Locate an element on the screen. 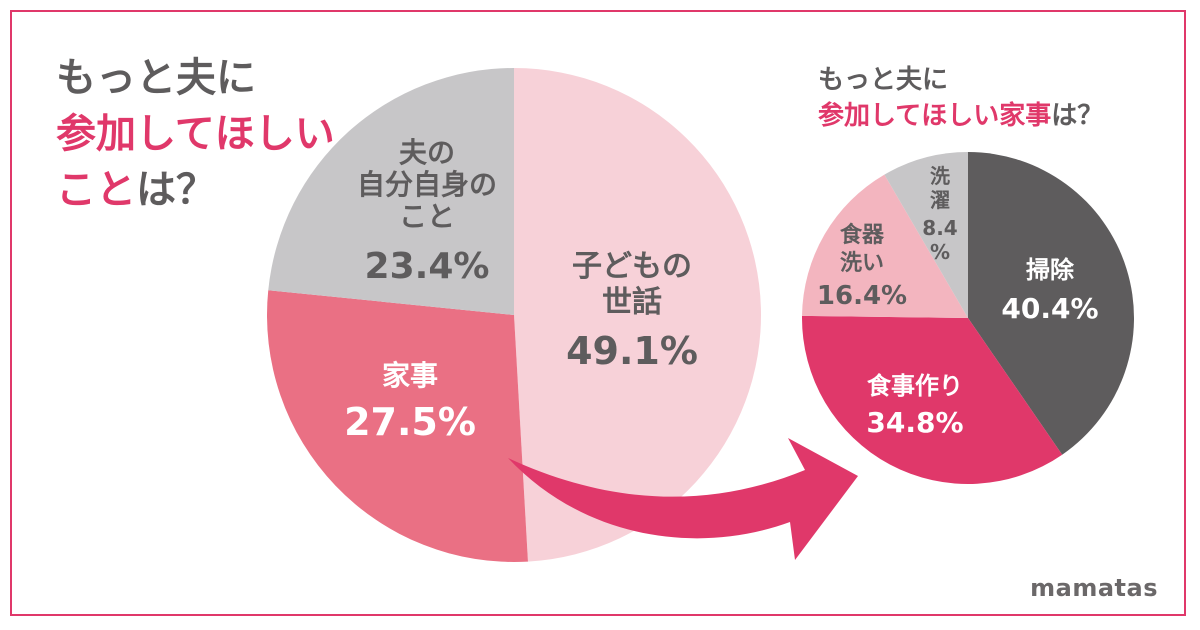  slice-label-childcare-0: 子どもの is located at coordinates (632, 266).